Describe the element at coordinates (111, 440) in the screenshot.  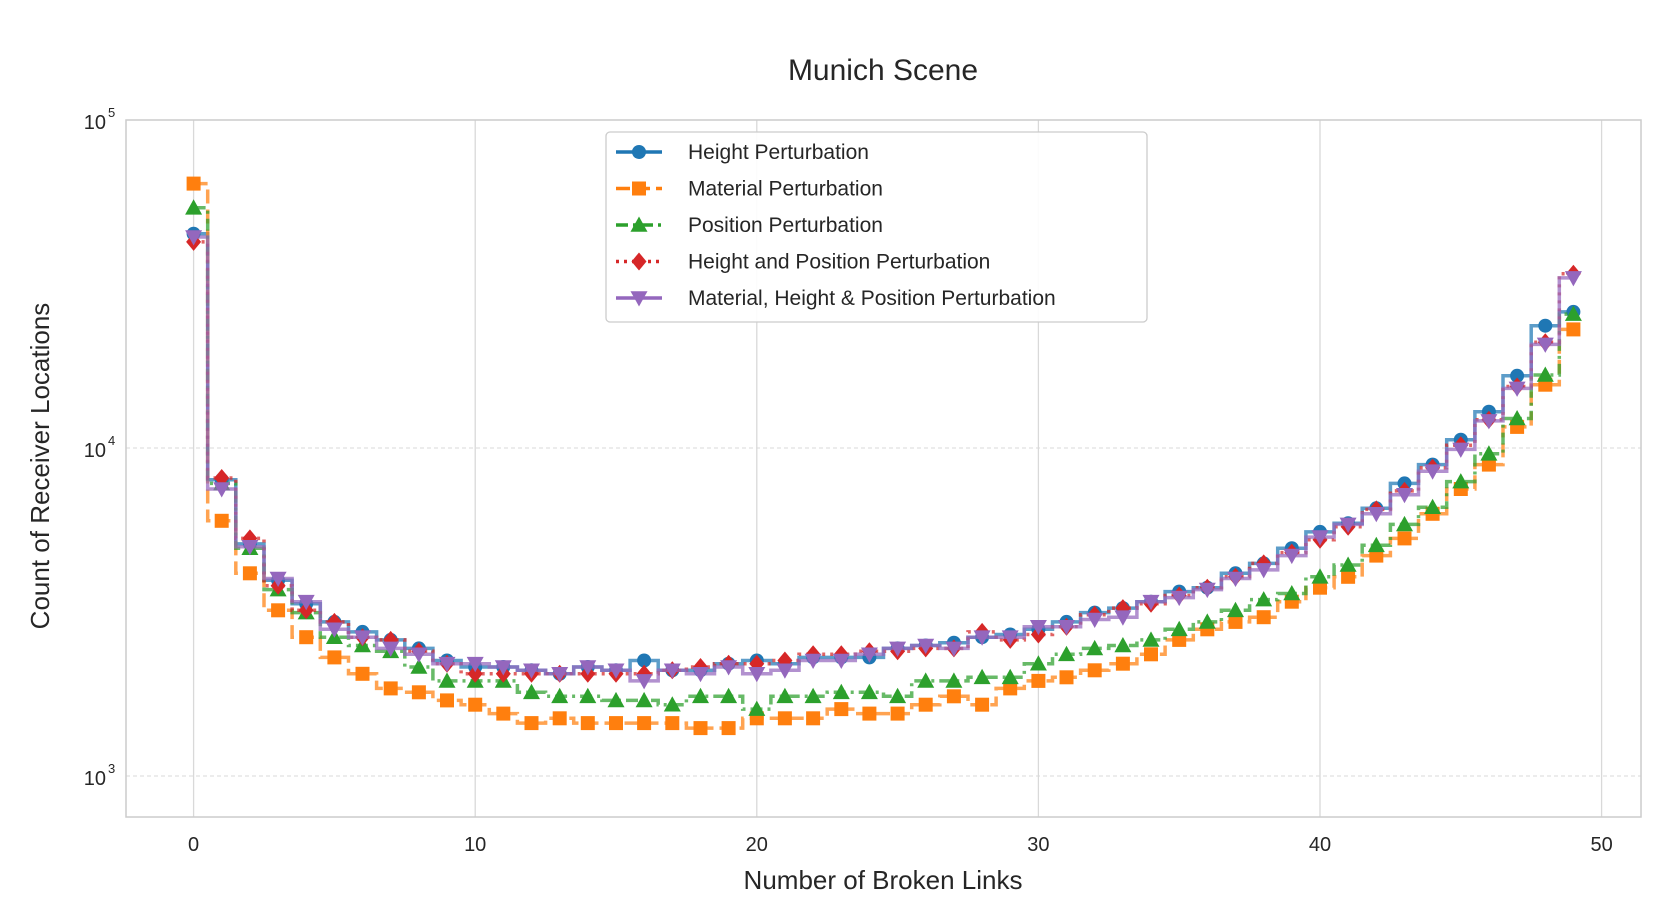
I see `y-tick-exponent: 4` at that location.